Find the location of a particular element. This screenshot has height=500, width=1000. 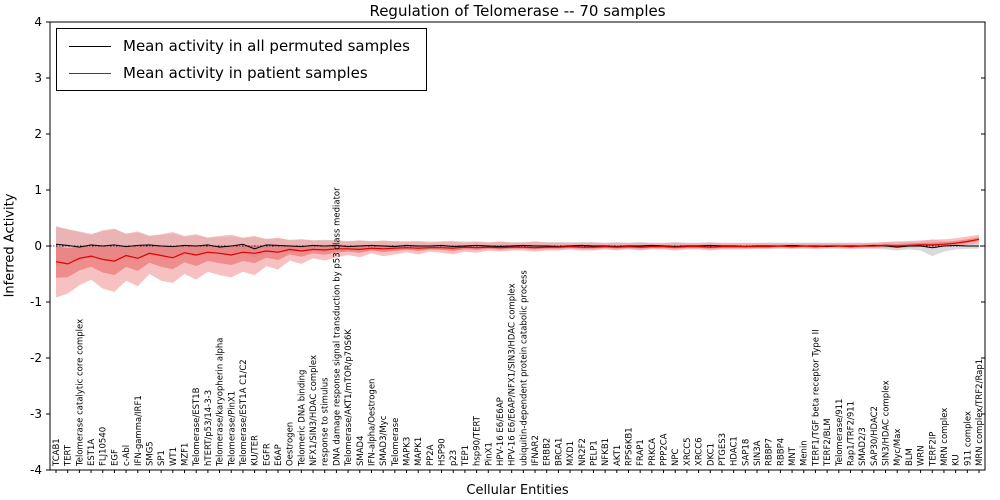

x-tick-label: PELP1 is located at coordinates (594, 453).